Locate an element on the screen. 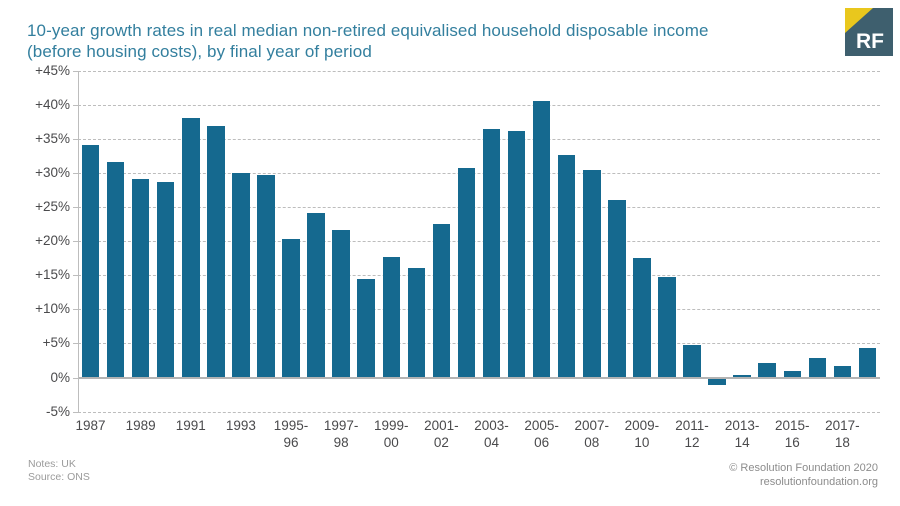  x-axis-label: 2005- 06 is located at coordinates (541, 434).